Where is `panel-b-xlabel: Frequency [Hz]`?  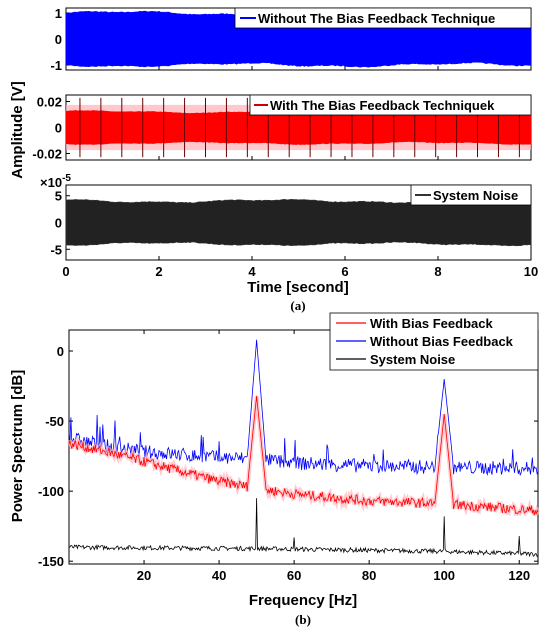
panel-b-xlabel: Frequency [Hz] is located at coordinates (303, 600).